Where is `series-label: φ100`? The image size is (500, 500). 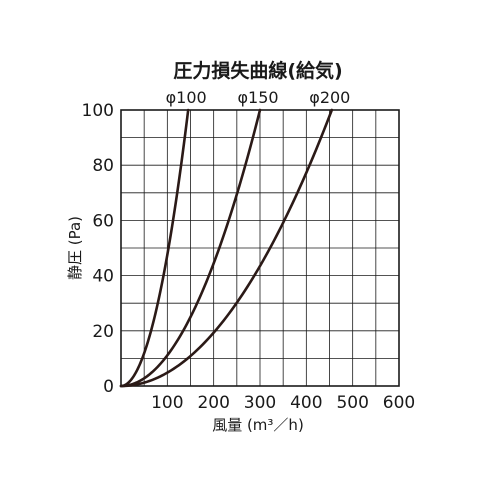
series-label: φ100 is located at coordinates (186, 97).